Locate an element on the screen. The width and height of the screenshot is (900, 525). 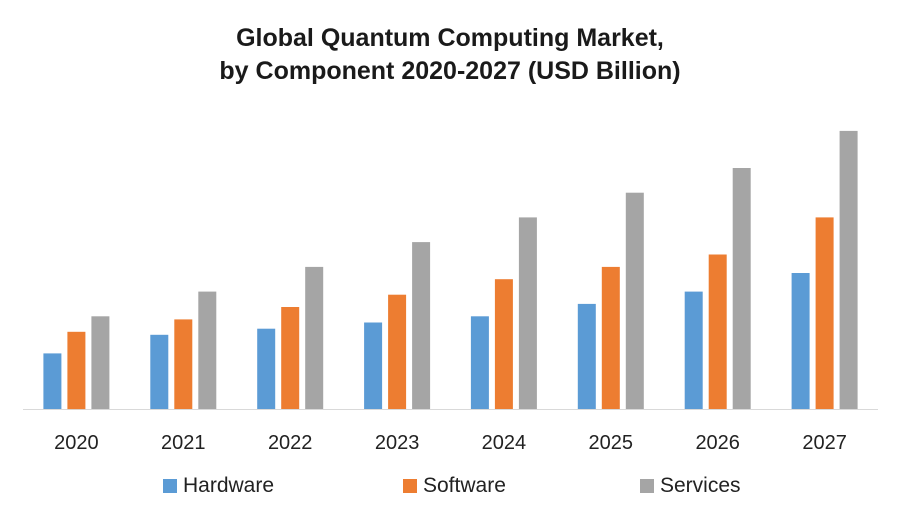
legend-label-software: Software is located at coordinates (464, 485).